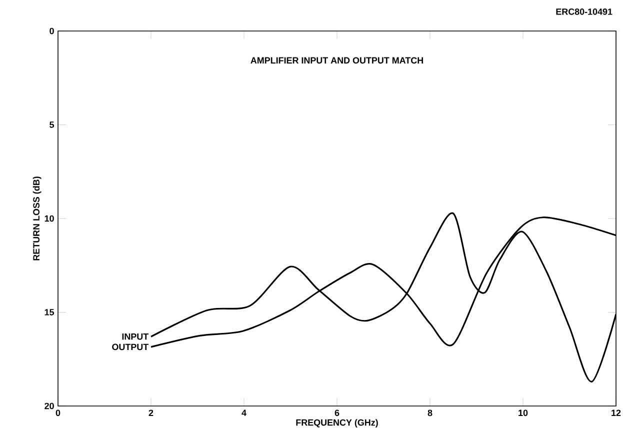 Image resolution: width=623 pixels, height=441 pixels. Describe the element at coordinates (49, 218) in the screenshot. I see `y-tick-label: 10` at that location.